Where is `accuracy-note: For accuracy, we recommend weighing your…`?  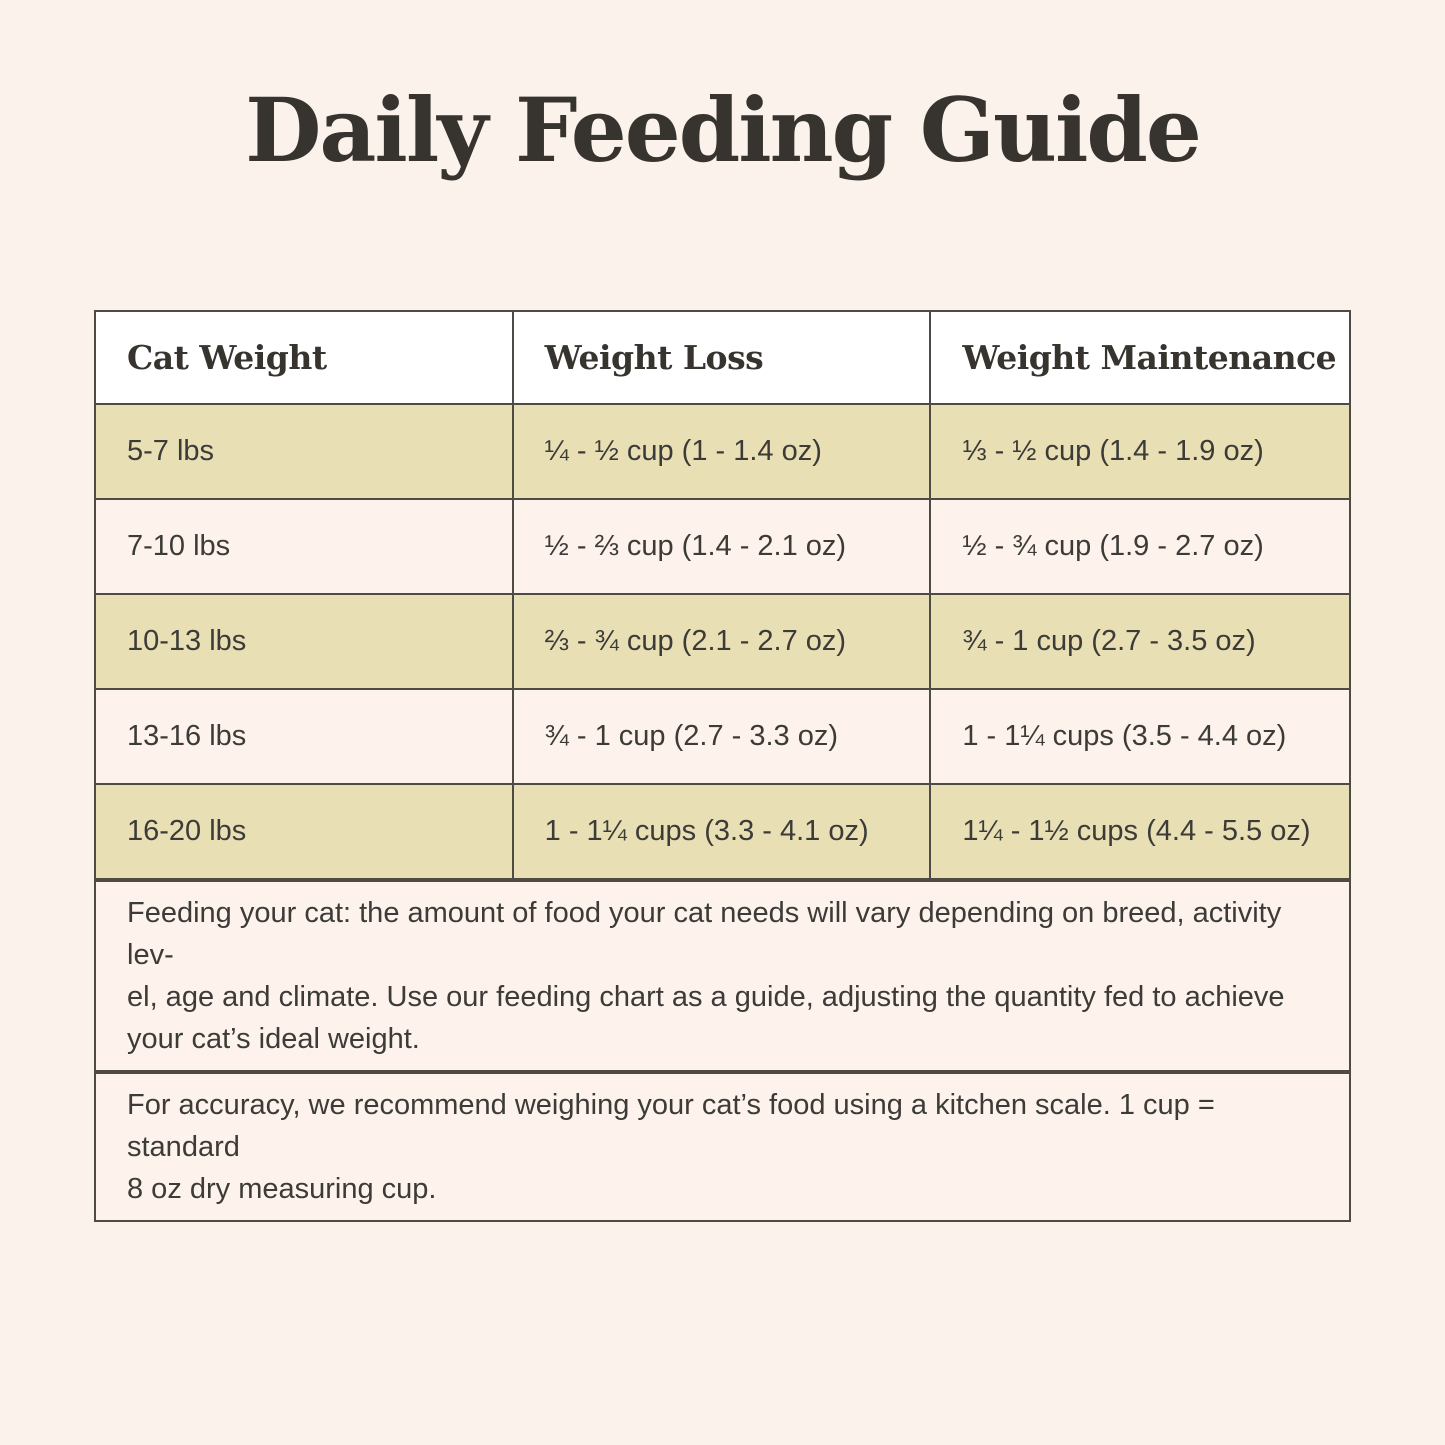 accuracy-note: For accuracy, we recommend weighing your… is located at coordinates (722, 1147).